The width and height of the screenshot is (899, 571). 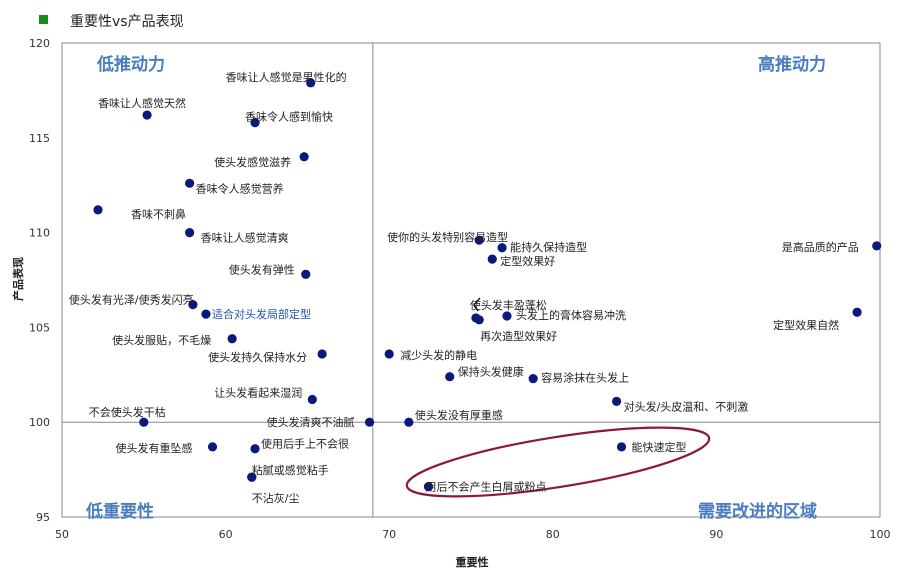 I want to click on y-tick-label: 105, so click(x=39, y=327).